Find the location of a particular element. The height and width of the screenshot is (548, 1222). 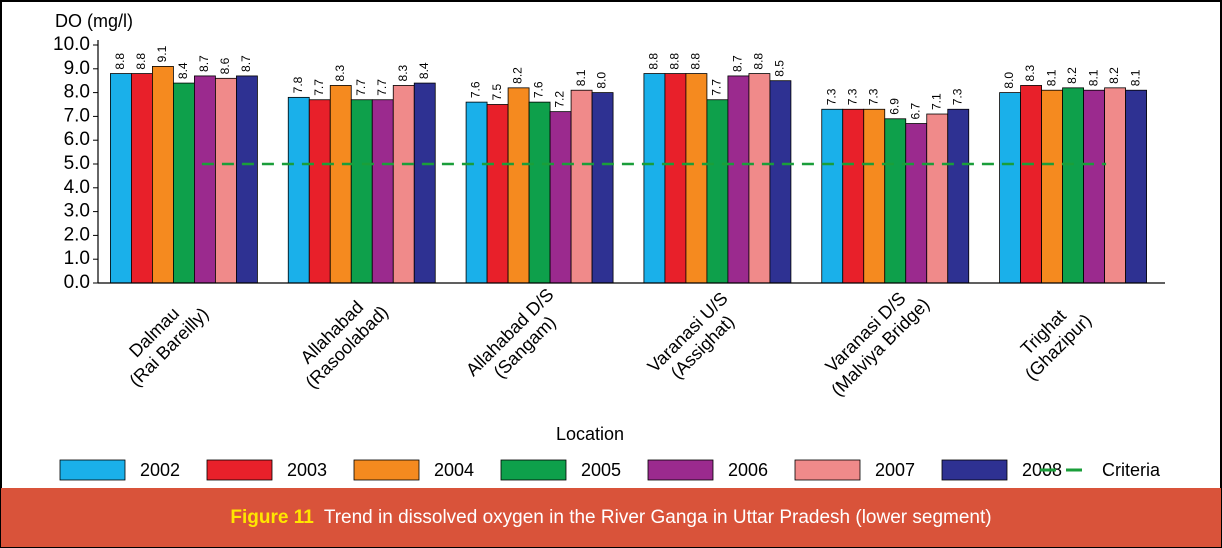

y-tick-label: 3.0 is located at coordinates (77, 211).